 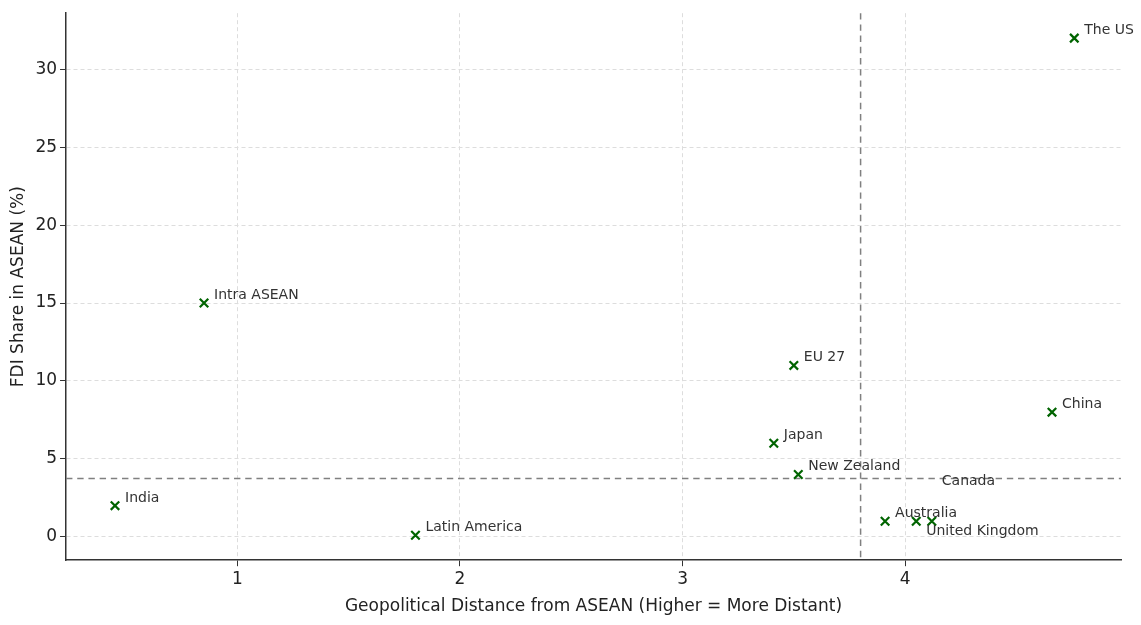 I want to click on y-tick-label: 30, so click(x=46, y=67).